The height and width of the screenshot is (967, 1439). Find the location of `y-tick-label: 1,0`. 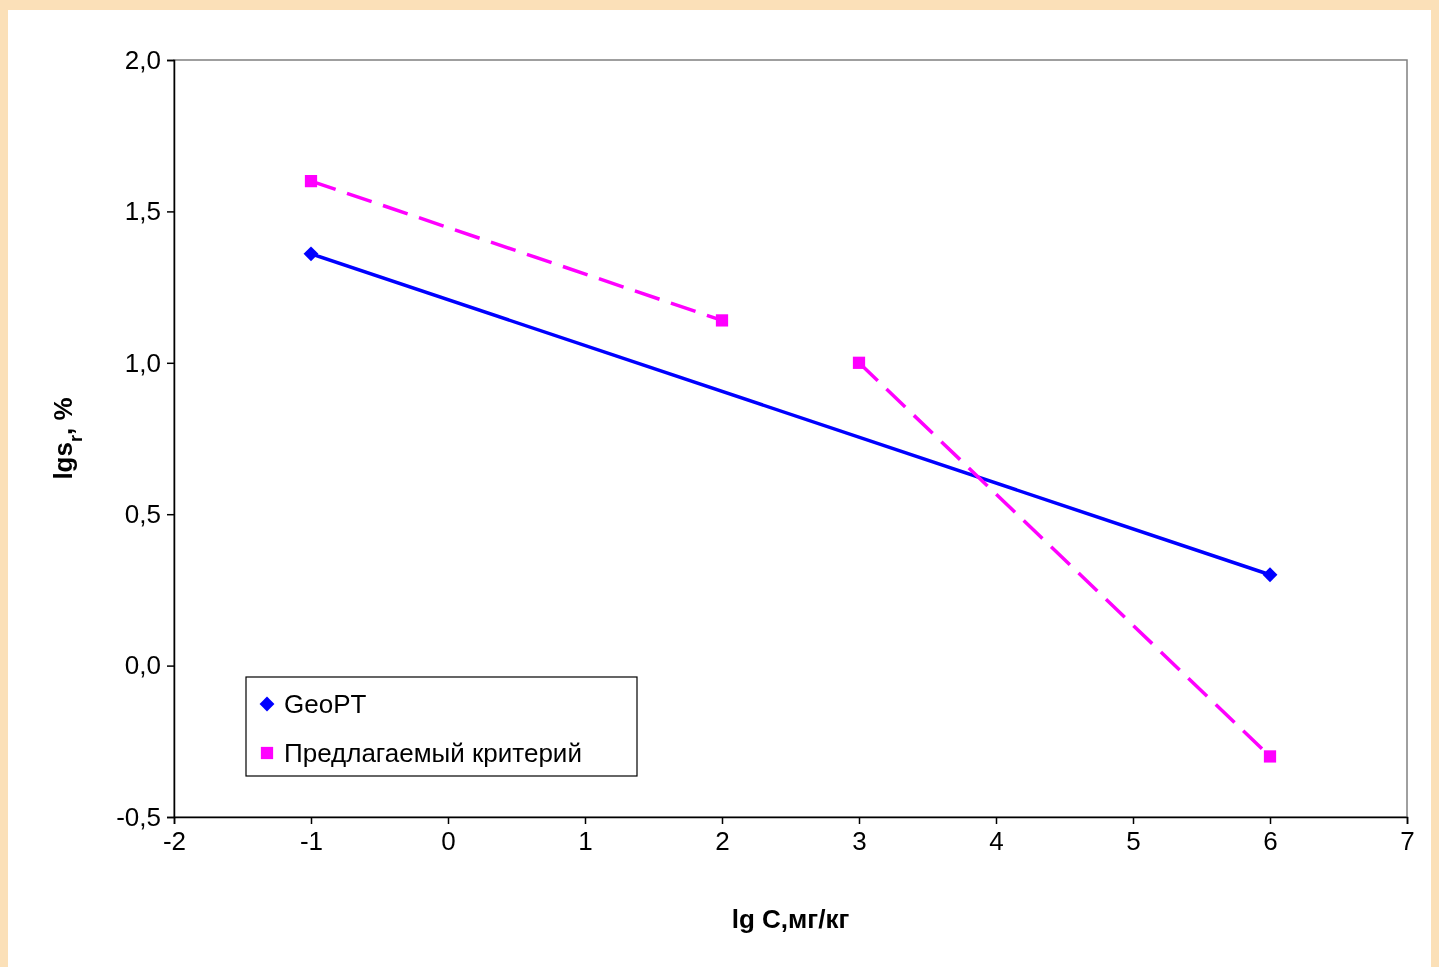

y-tick-label: 1,0 is located at coordinates (142, 362).